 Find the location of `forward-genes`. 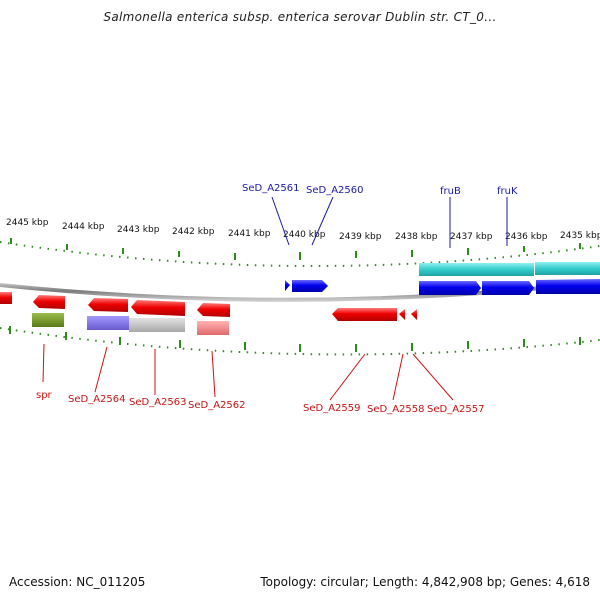

forward-genes is located at coordinates (442, 287).